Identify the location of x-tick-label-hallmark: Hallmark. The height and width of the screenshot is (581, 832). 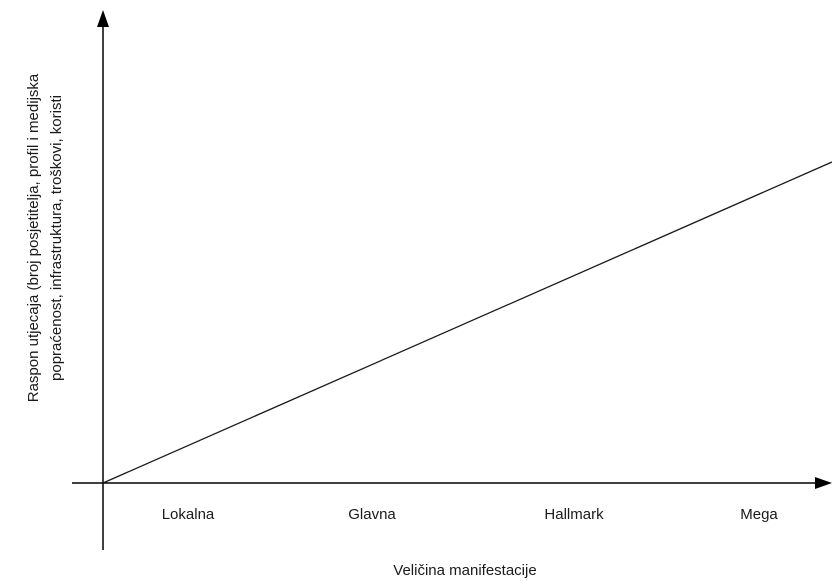
(574, 514).